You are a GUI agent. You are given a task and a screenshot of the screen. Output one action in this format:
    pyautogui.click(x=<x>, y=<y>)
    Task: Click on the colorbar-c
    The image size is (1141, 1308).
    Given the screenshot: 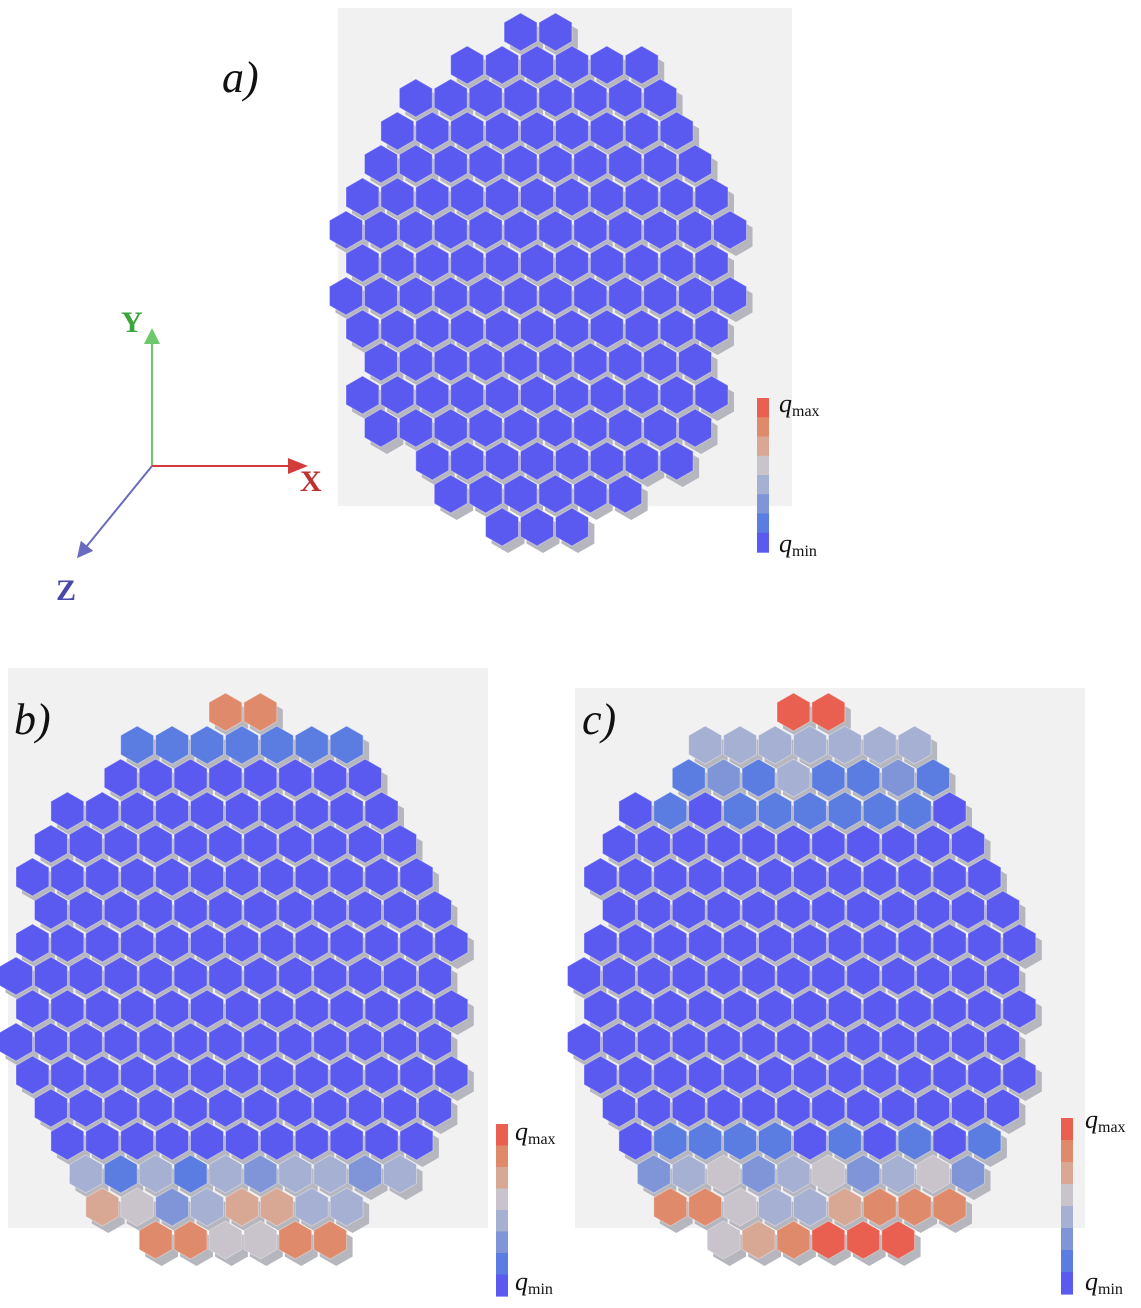 What is the action you would take?
    pyautogui.click(x=1067, y=1206)
    